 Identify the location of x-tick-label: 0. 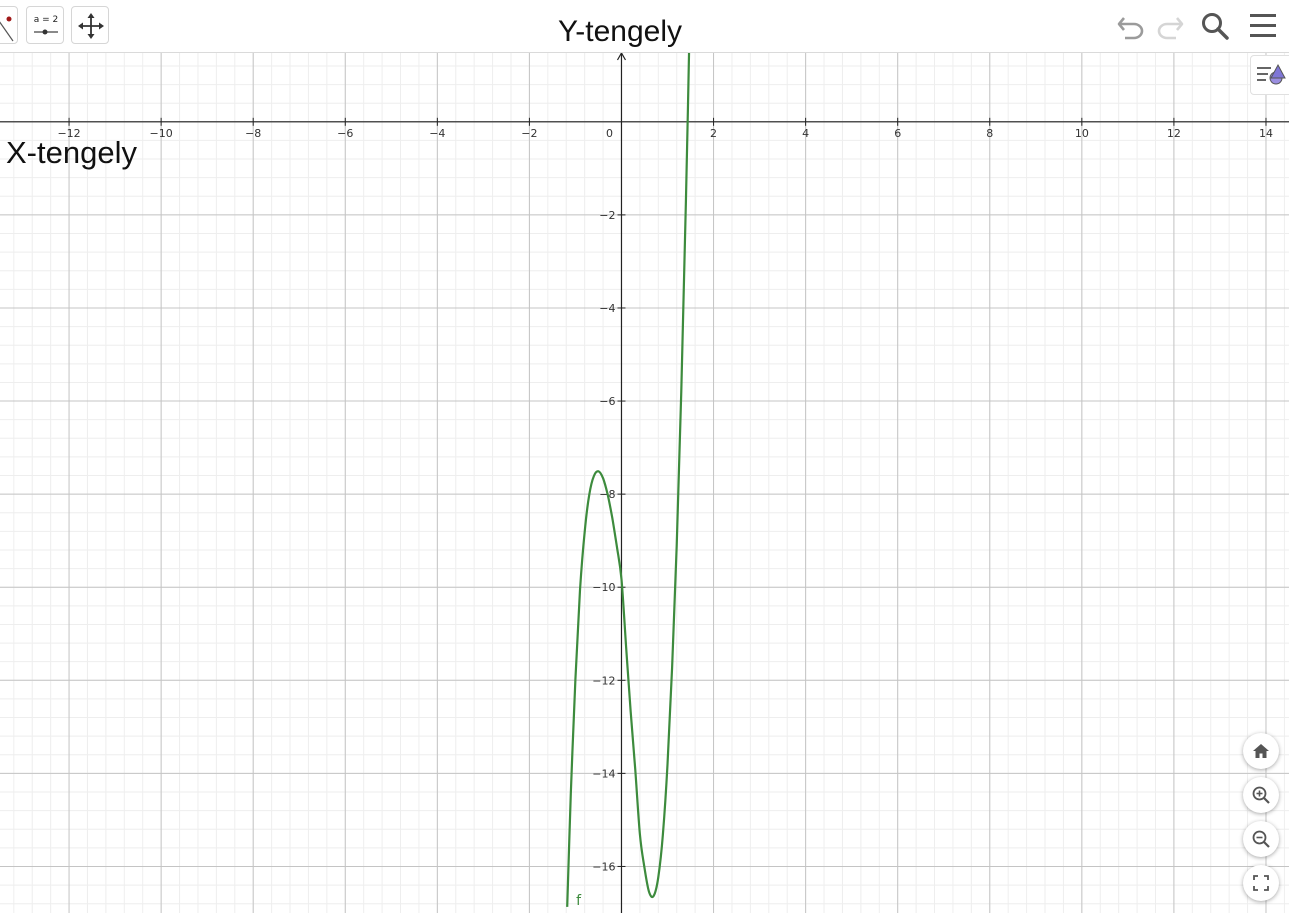
(609, 133).